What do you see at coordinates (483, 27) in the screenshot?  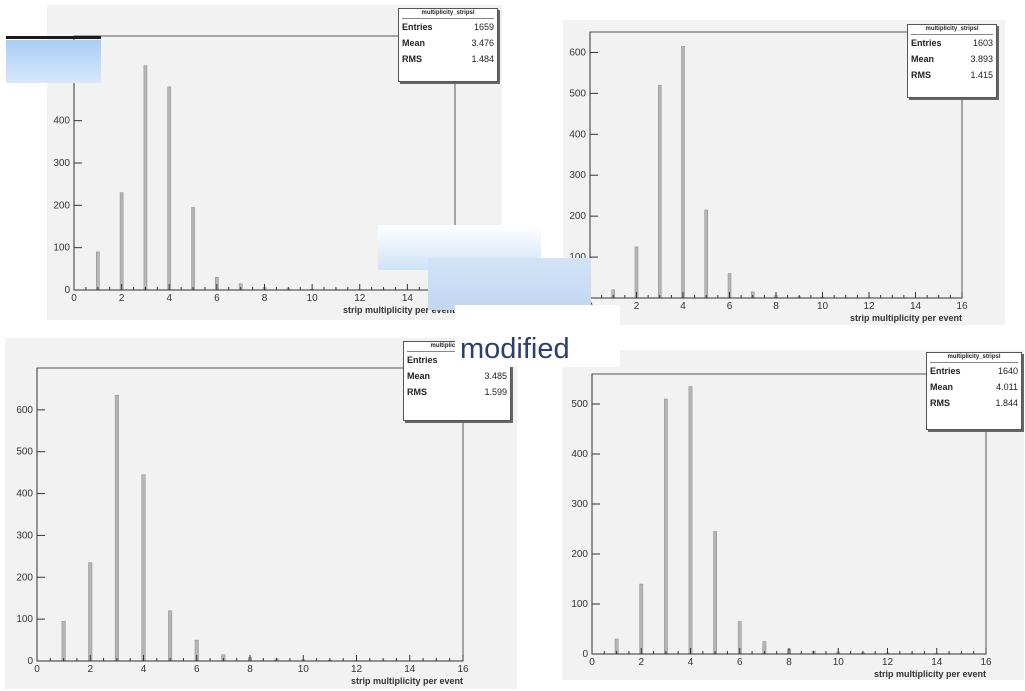 I see `stats-entries-value: 1659` at bounding box center [483, 27].